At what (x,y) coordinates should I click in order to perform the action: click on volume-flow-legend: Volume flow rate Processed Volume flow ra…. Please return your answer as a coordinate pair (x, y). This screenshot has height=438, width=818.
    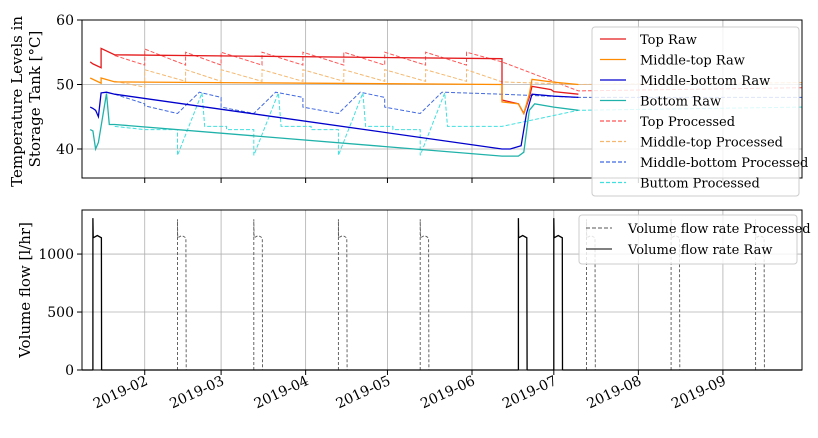
    Looking at the image, I should click on (694, 239).